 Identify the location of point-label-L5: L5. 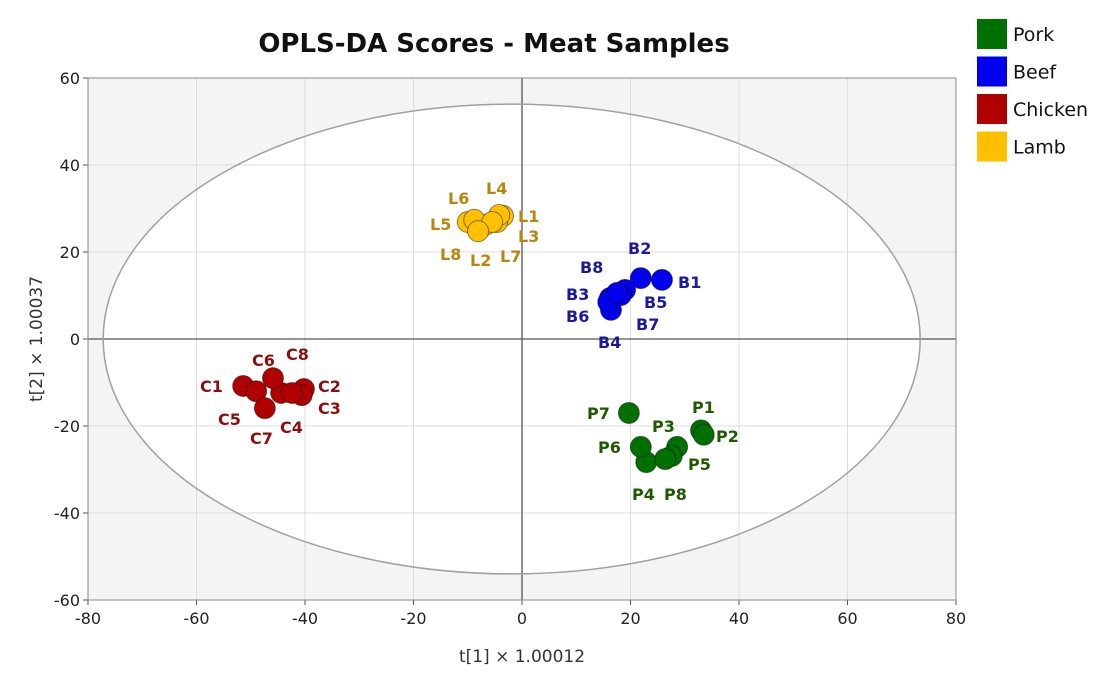
(440, 224).